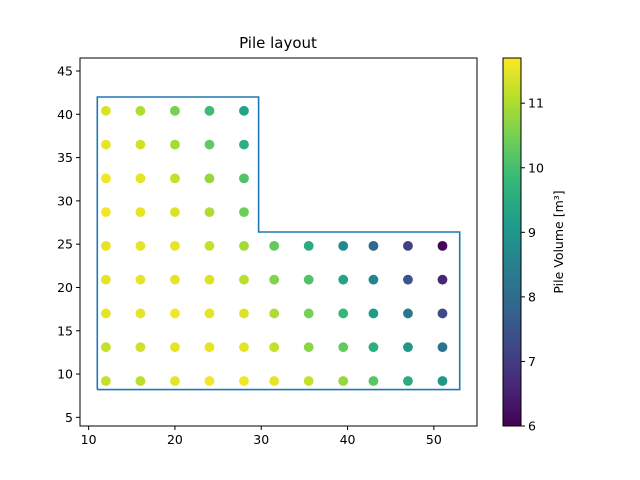  What do you see at coordinates (534, 245) in the screenshot?
I see `colorbar: Pile Volume [m³] 6 7 8 9 10 11` at bounding box center [534, 245].